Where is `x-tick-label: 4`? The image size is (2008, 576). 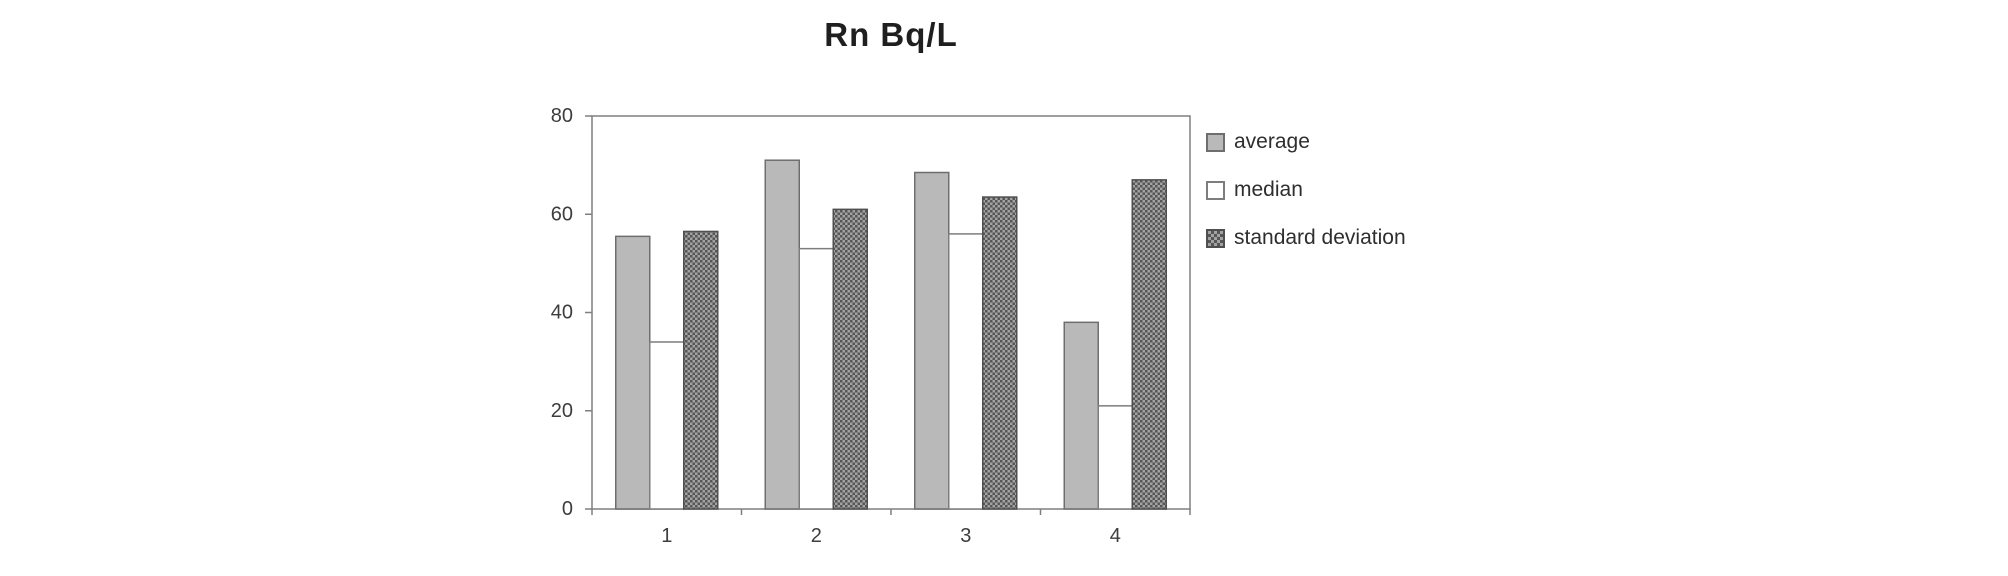 x-tick-label: 4 is located at coordinates (1115, 536).